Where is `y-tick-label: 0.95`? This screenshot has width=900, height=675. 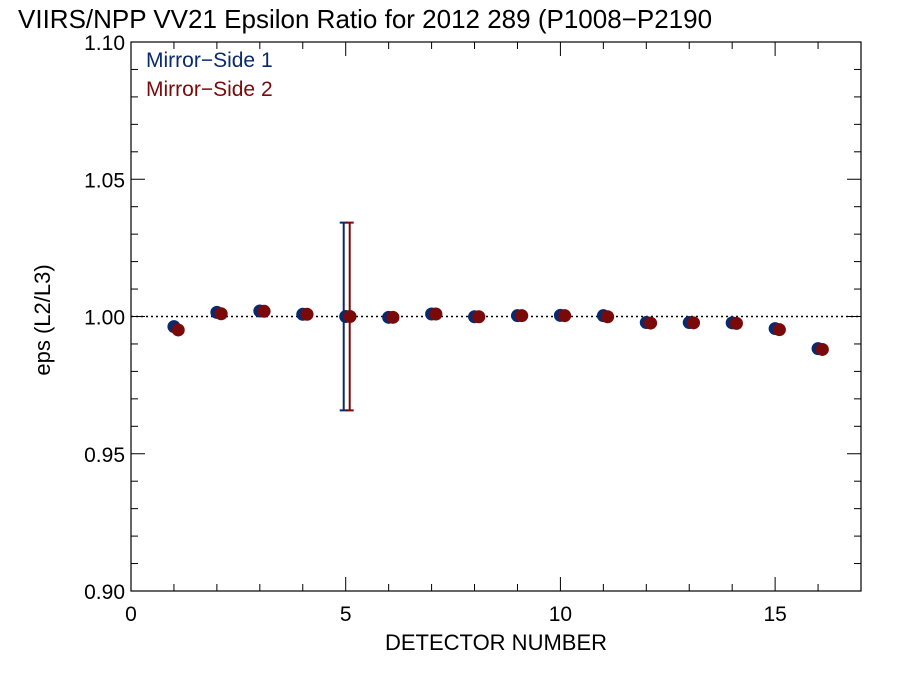
y-tick-label: 0.95 is located at coordinates (104, 455).